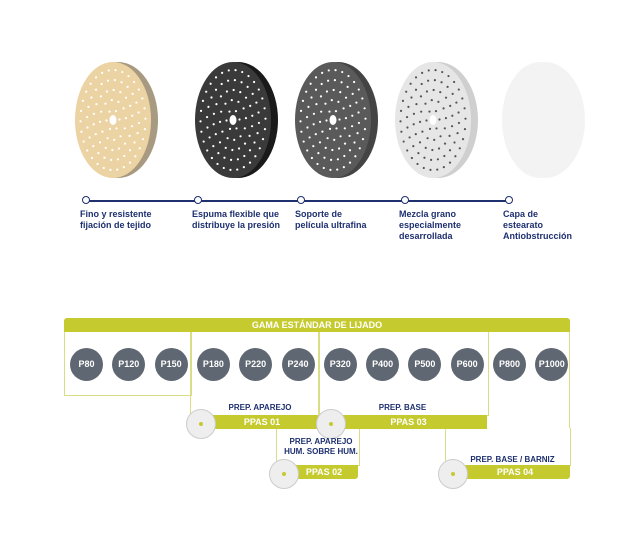 The height and width of the screenshot is (555, 640). I want to click on grit-disc-p240: P240, so click(298, 364).